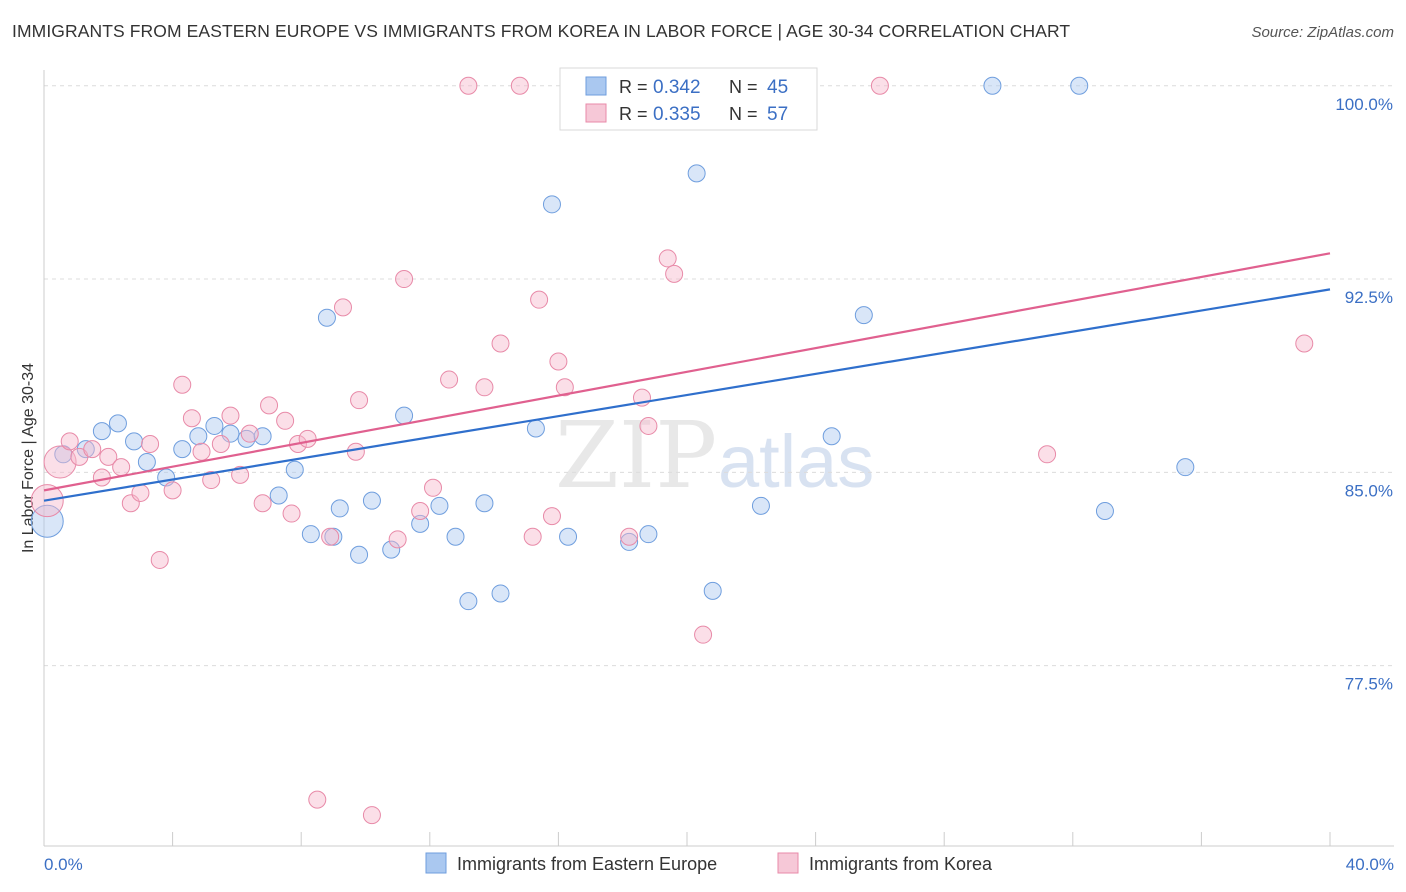  I want to click on source-credit: Source: ZipAtlas.com, so click(1322, 32).